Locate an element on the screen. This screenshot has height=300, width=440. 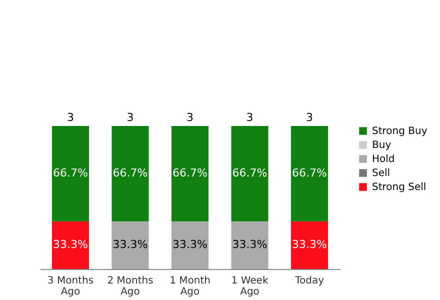
x-tick-label: 1 Month Ago is located at coordinates (190, 287).